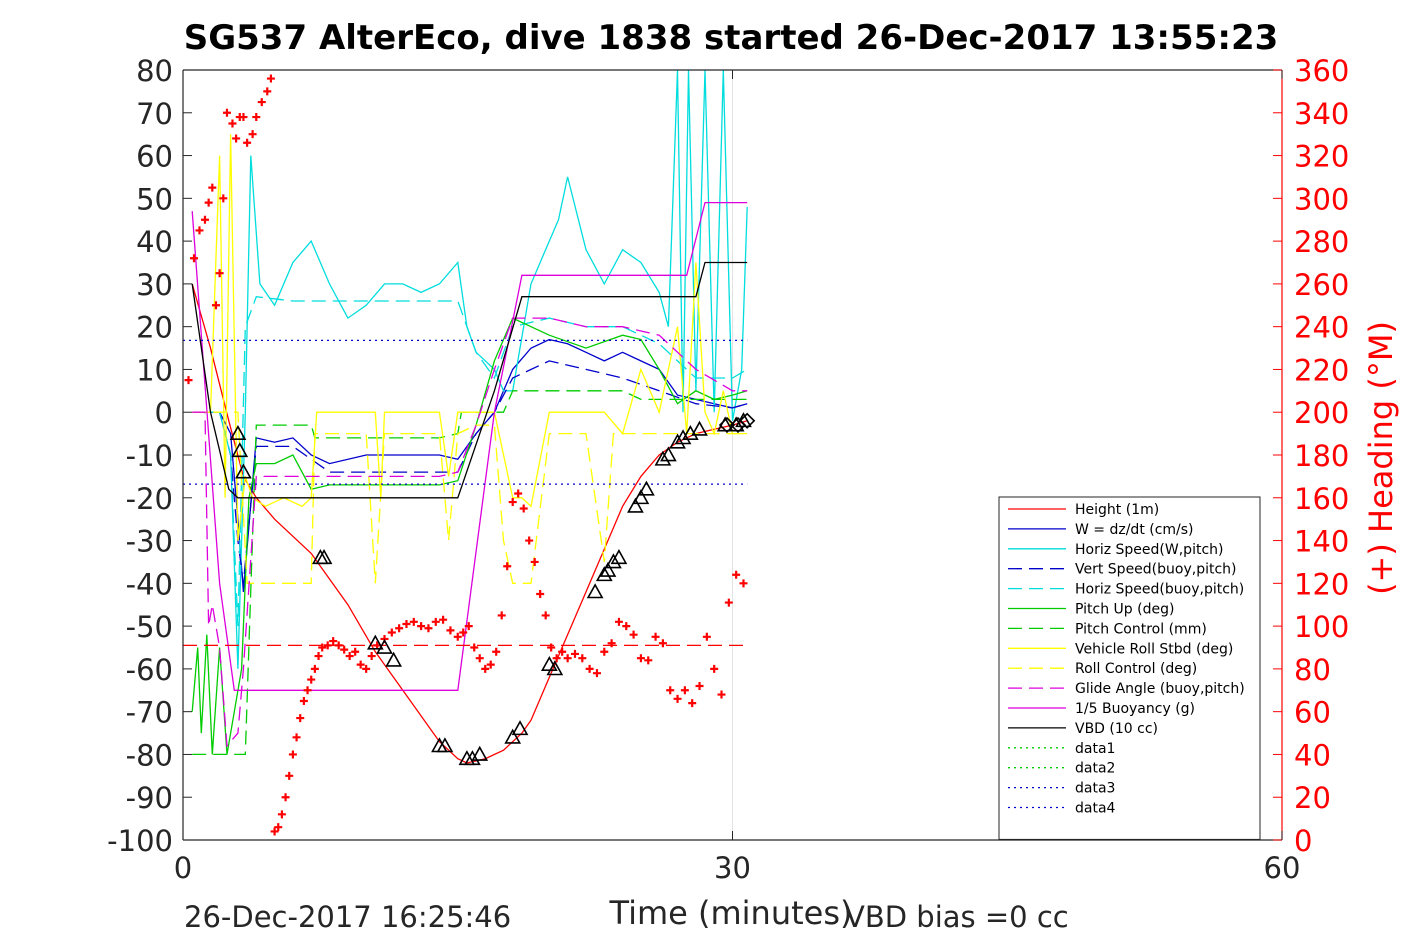  What do you see at coordinates (1095, 809) in the screenshot?
I see `legend-entry-label: data4` at bounding box center [1095, 809].